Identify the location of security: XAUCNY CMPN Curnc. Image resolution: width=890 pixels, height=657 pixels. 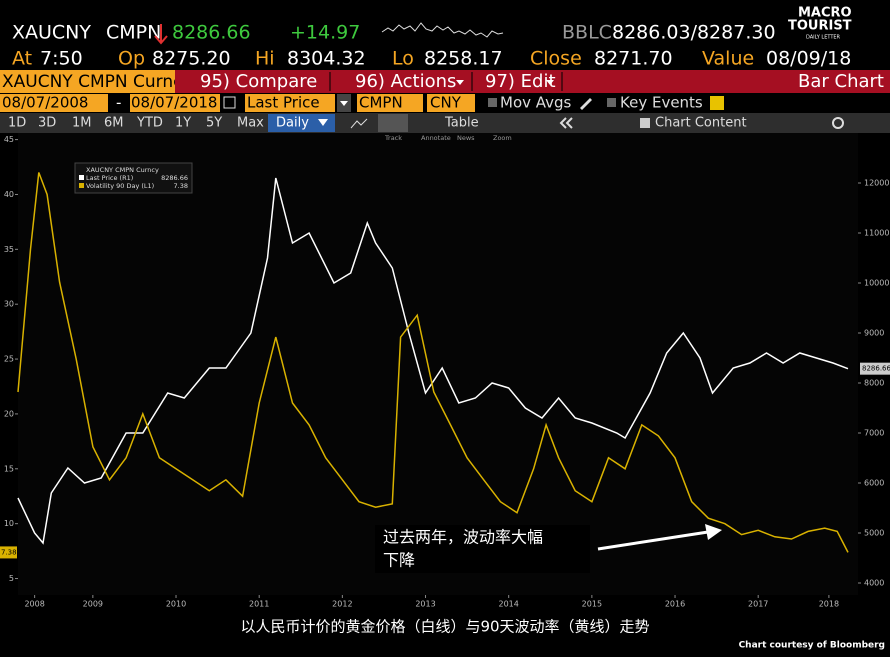
(92, 82).